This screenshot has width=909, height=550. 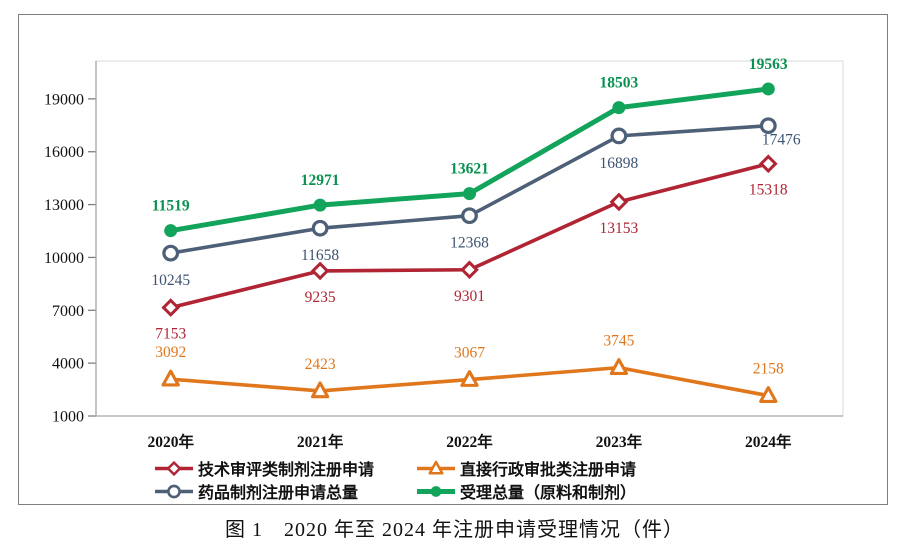 I want to click on y-tick-label: 10000, so click(x=64, y=258).